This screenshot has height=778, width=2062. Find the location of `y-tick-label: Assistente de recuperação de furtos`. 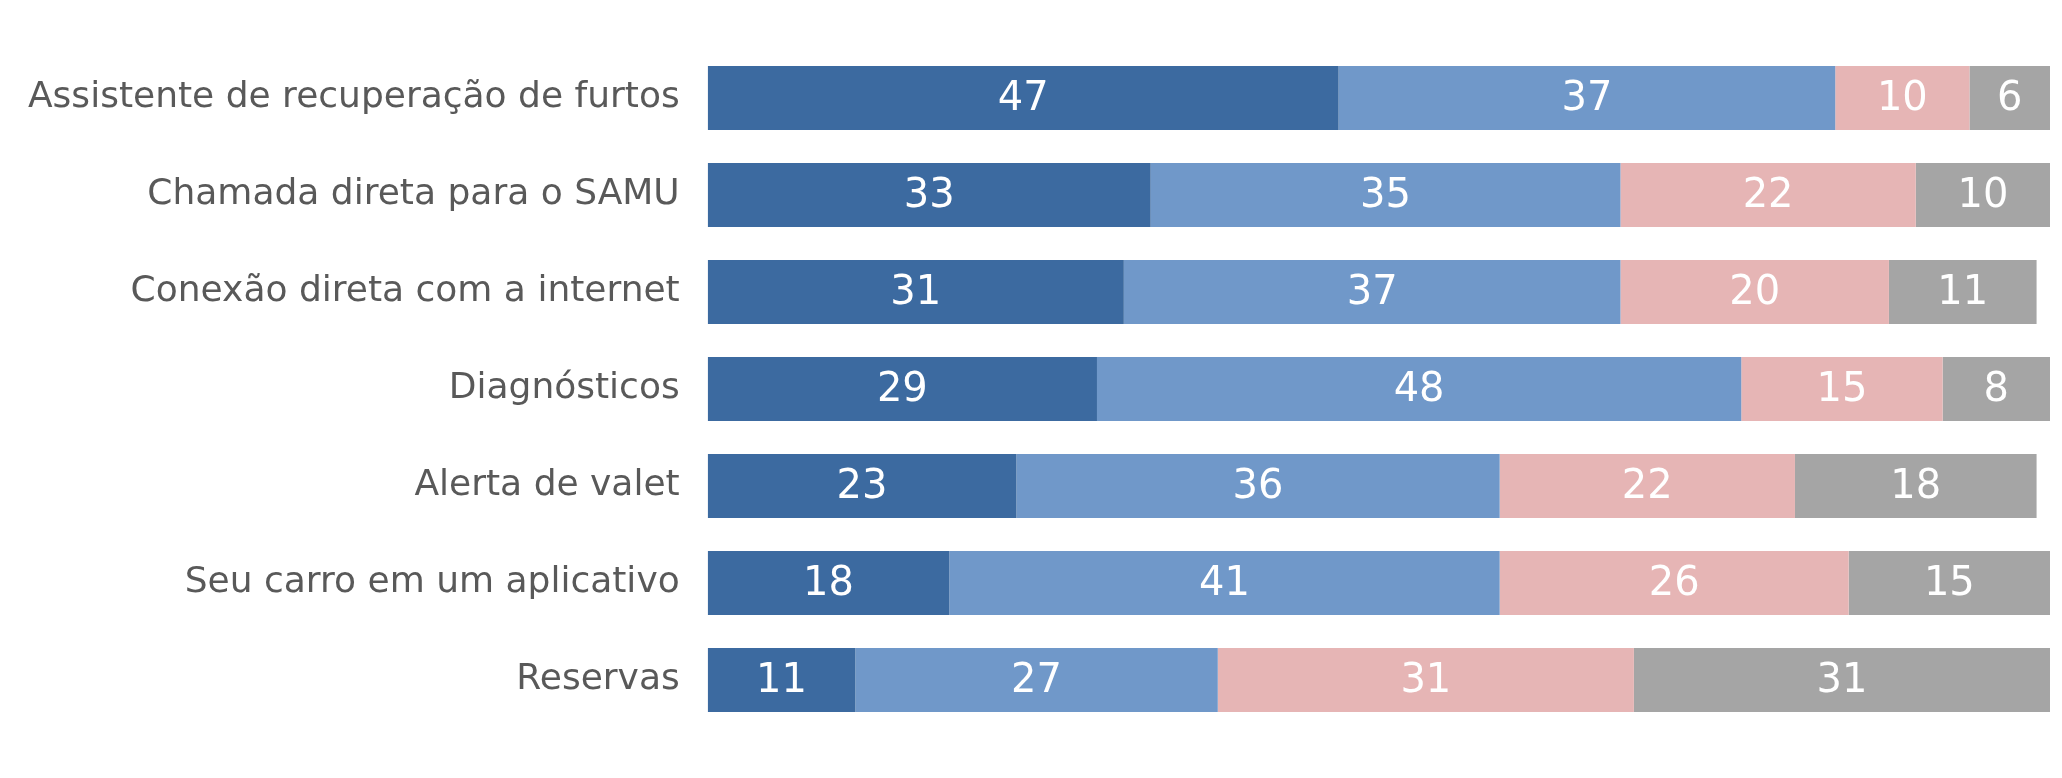

y-tick-label: Assistente de recuperação de furtos is located at coordinates (353, 95).